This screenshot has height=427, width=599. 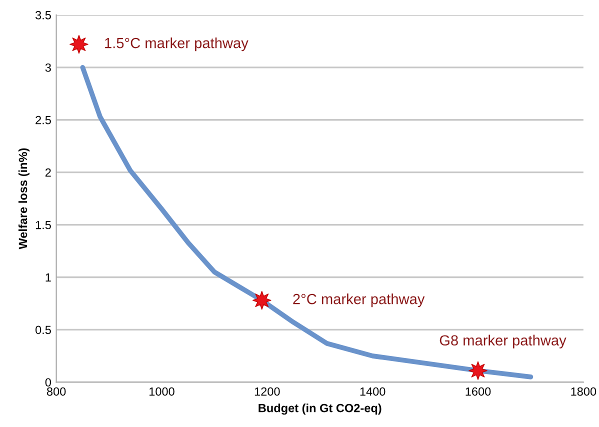 I want to click on x-tick-label: 1000, so click(x=162, y=391).